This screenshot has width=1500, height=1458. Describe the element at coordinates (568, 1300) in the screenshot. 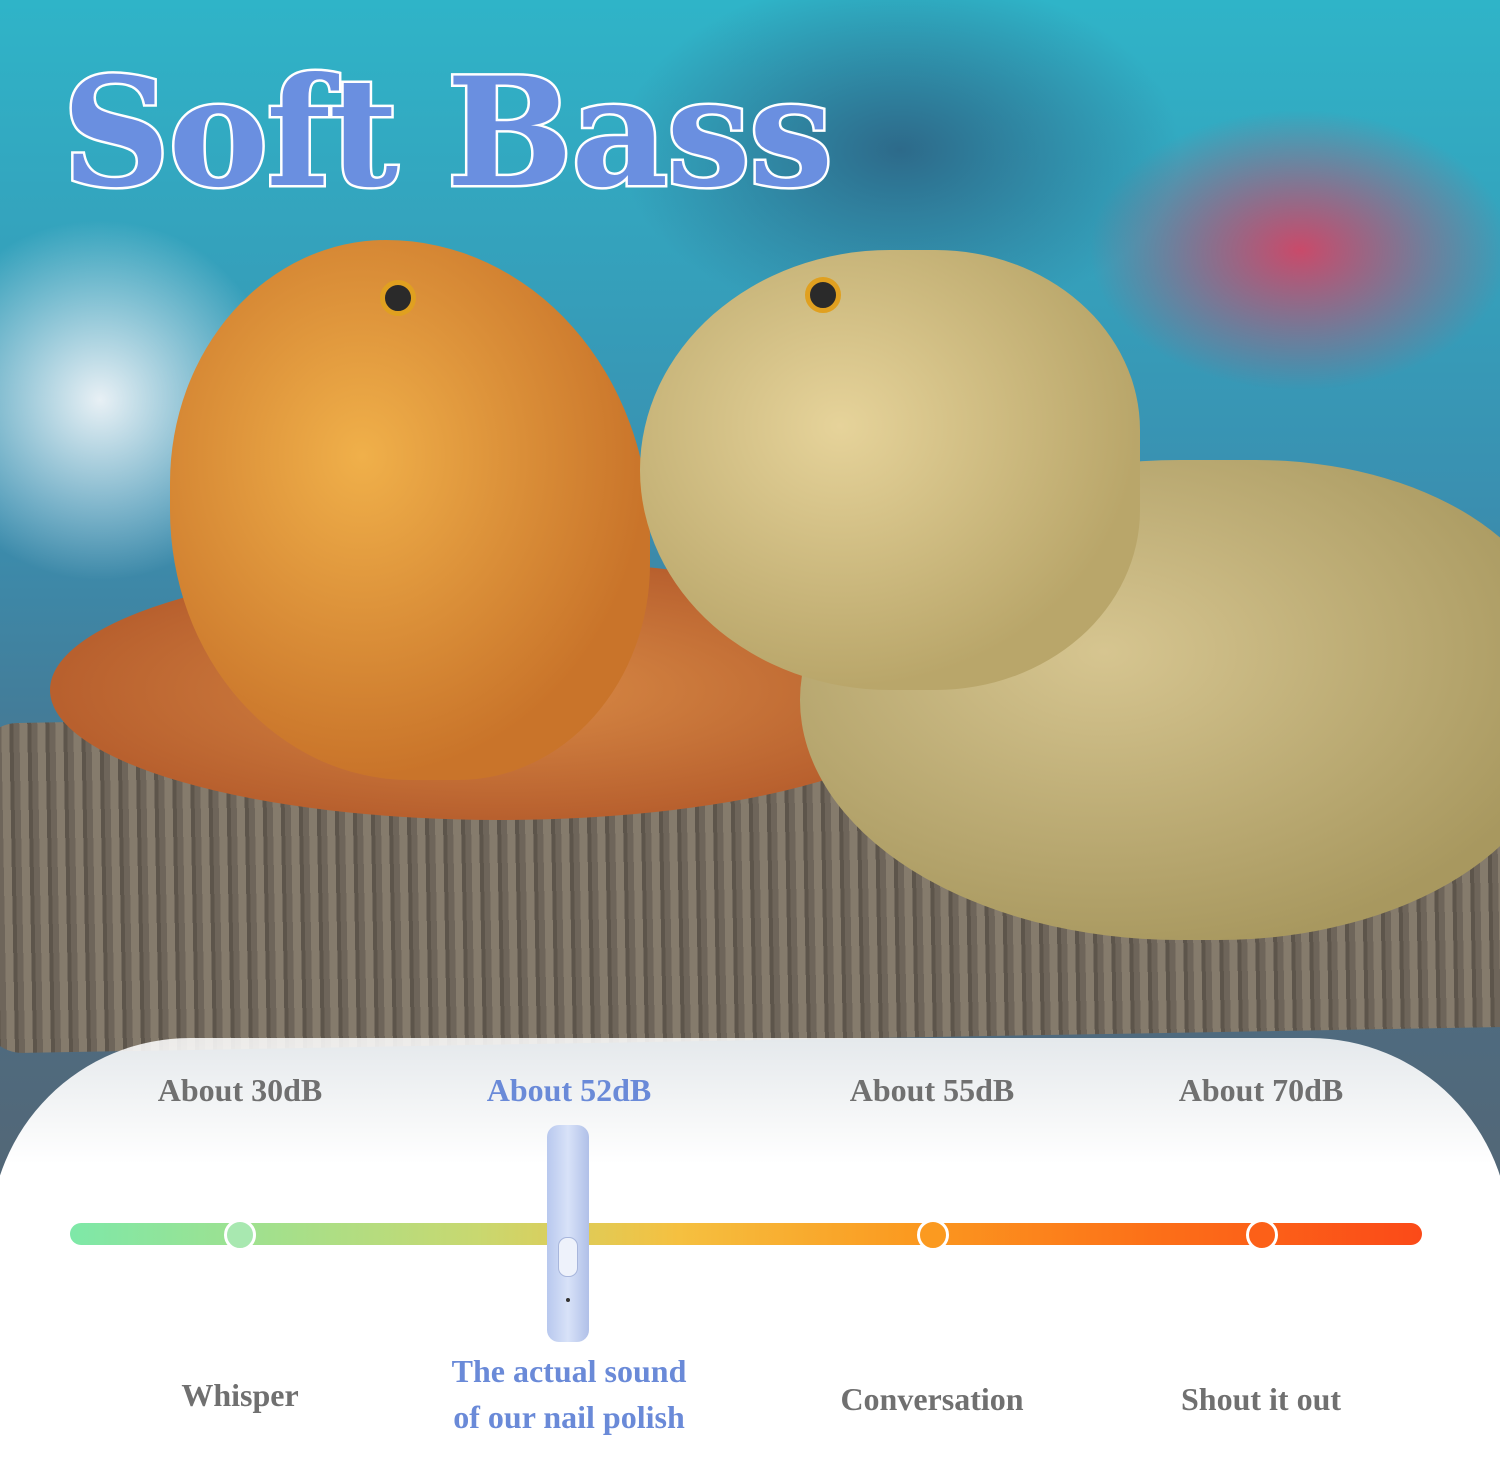

I see `device-led` at that location.